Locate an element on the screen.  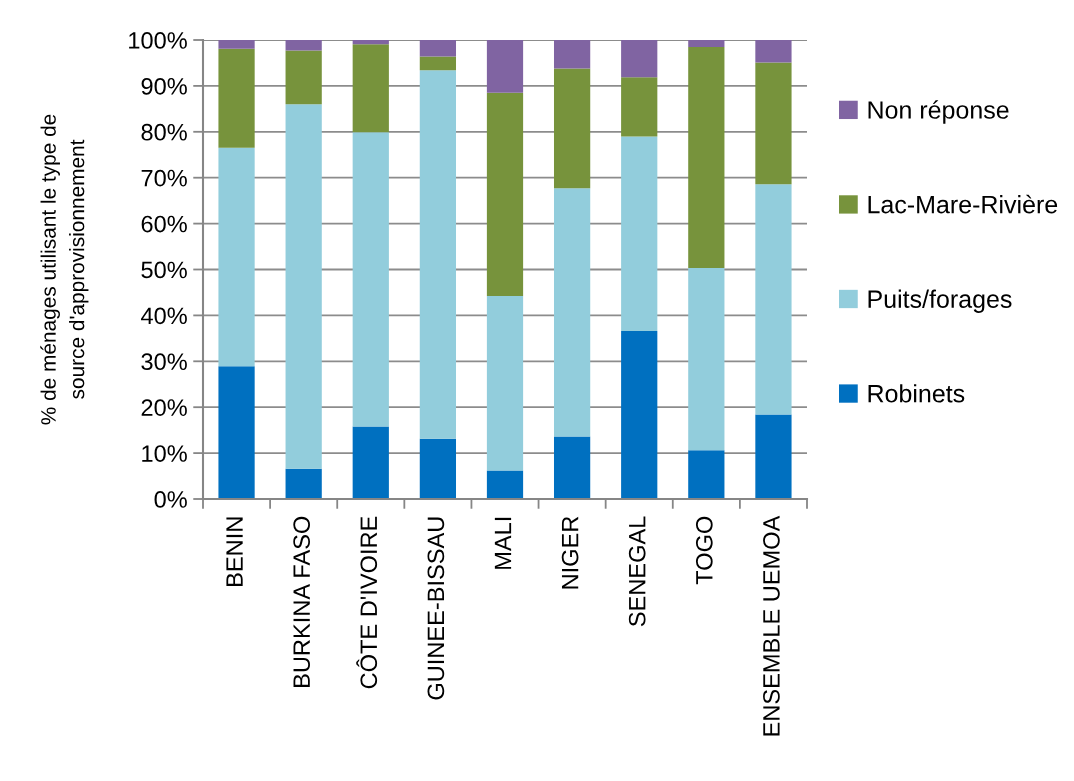
y-tick-label: 20% is located at coordinates (164, 407).